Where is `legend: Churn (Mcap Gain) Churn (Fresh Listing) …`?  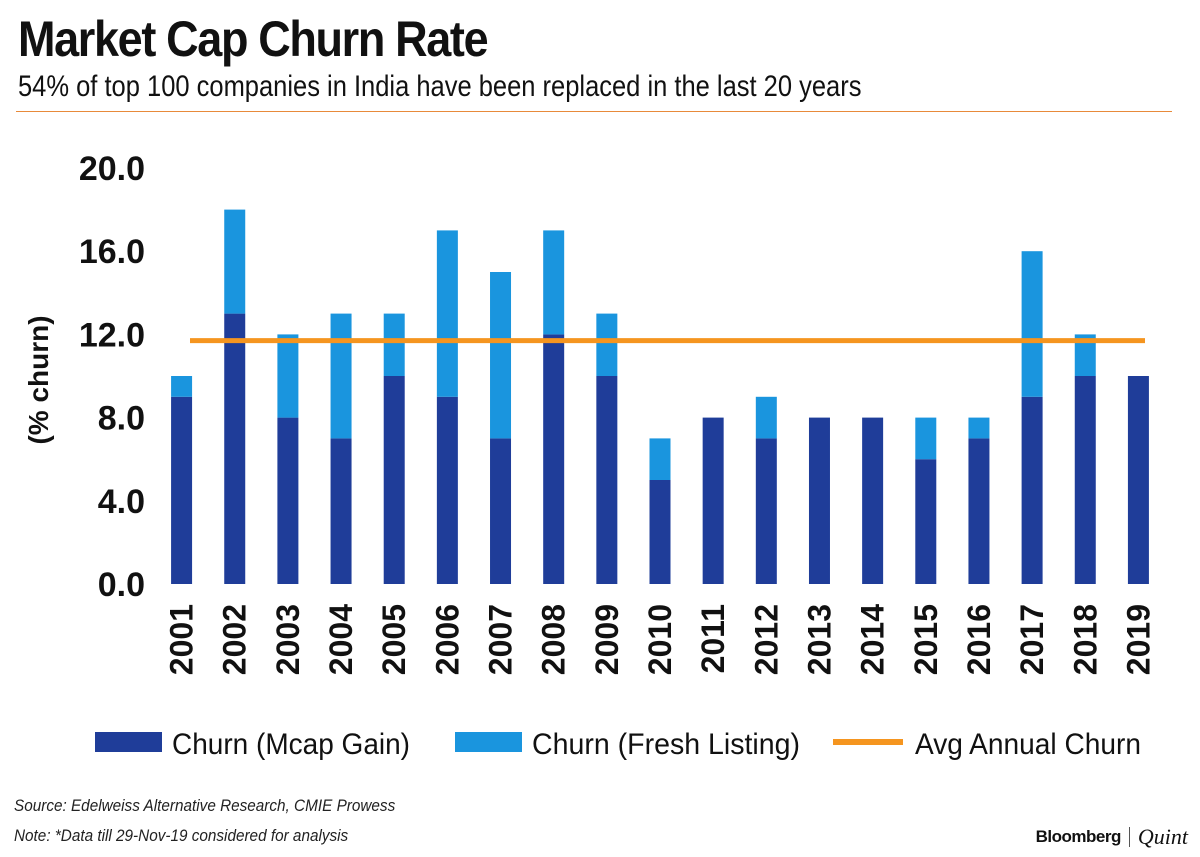
legend: Churn (Mcap Gain) Churn (Fresh Listing) … is located at coordinates (618, 744).